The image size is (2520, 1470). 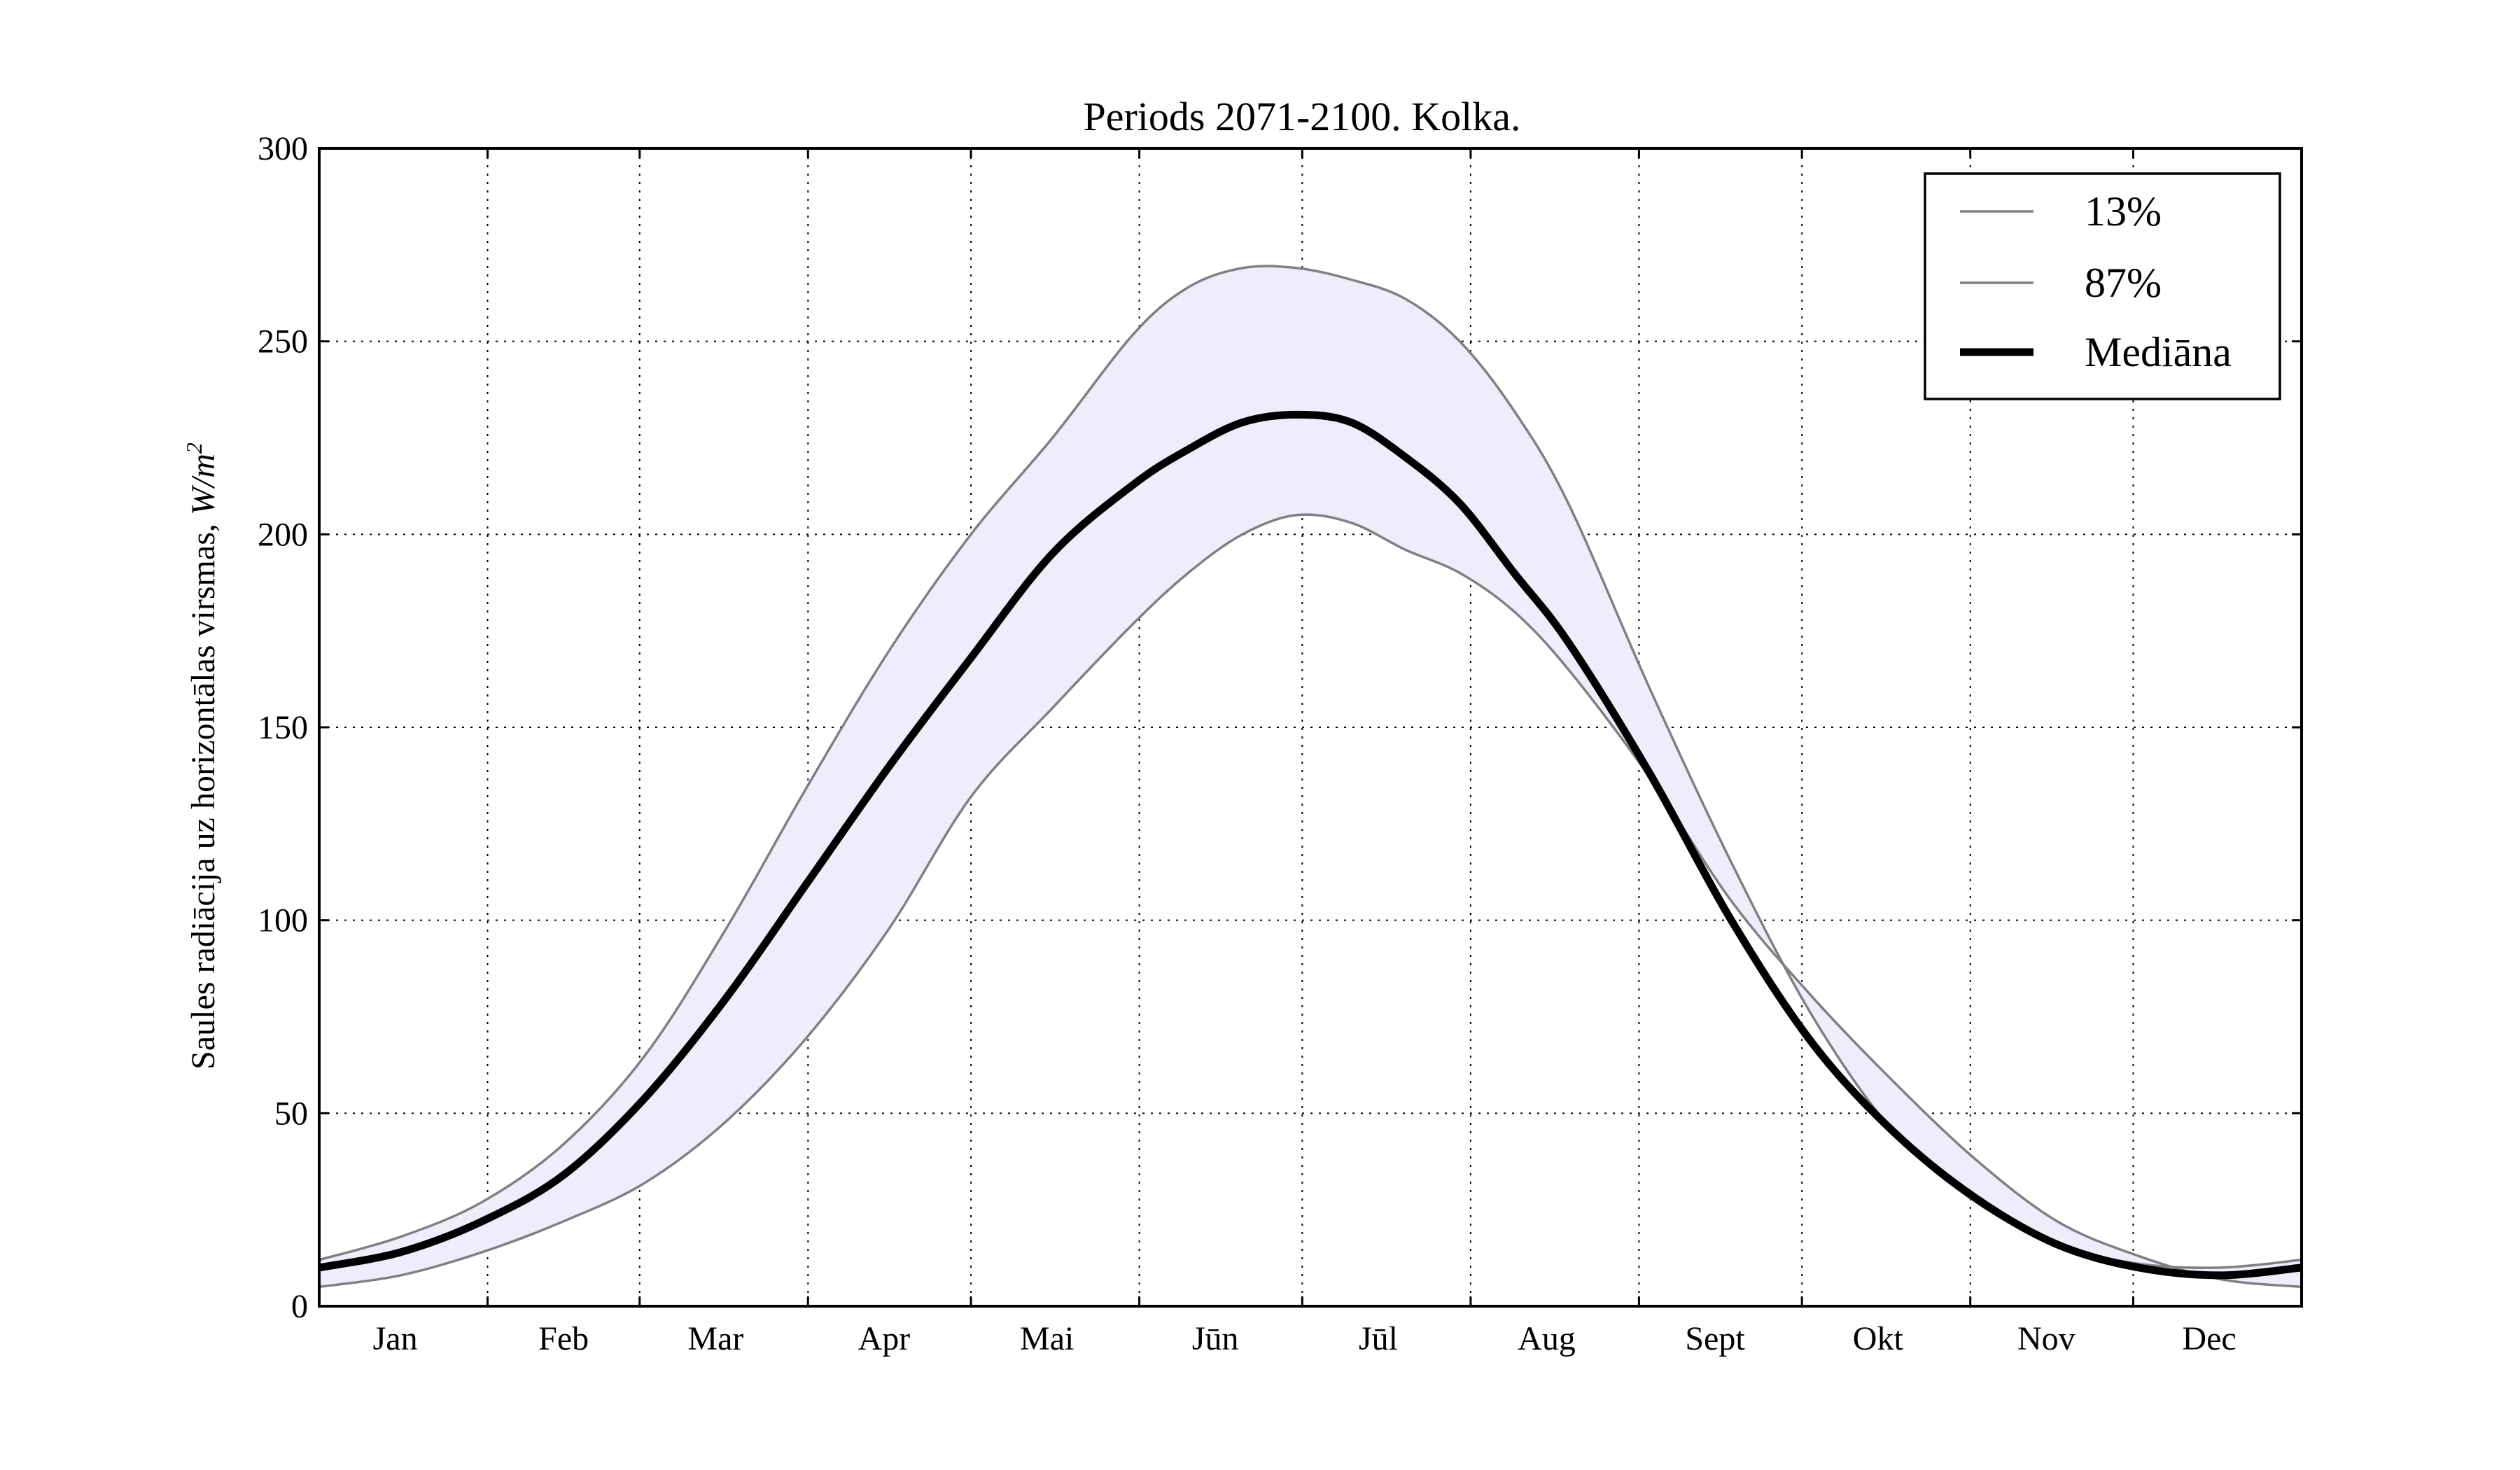 I want to click on x-tick-label: Apr, so click(x=884, y=1338).